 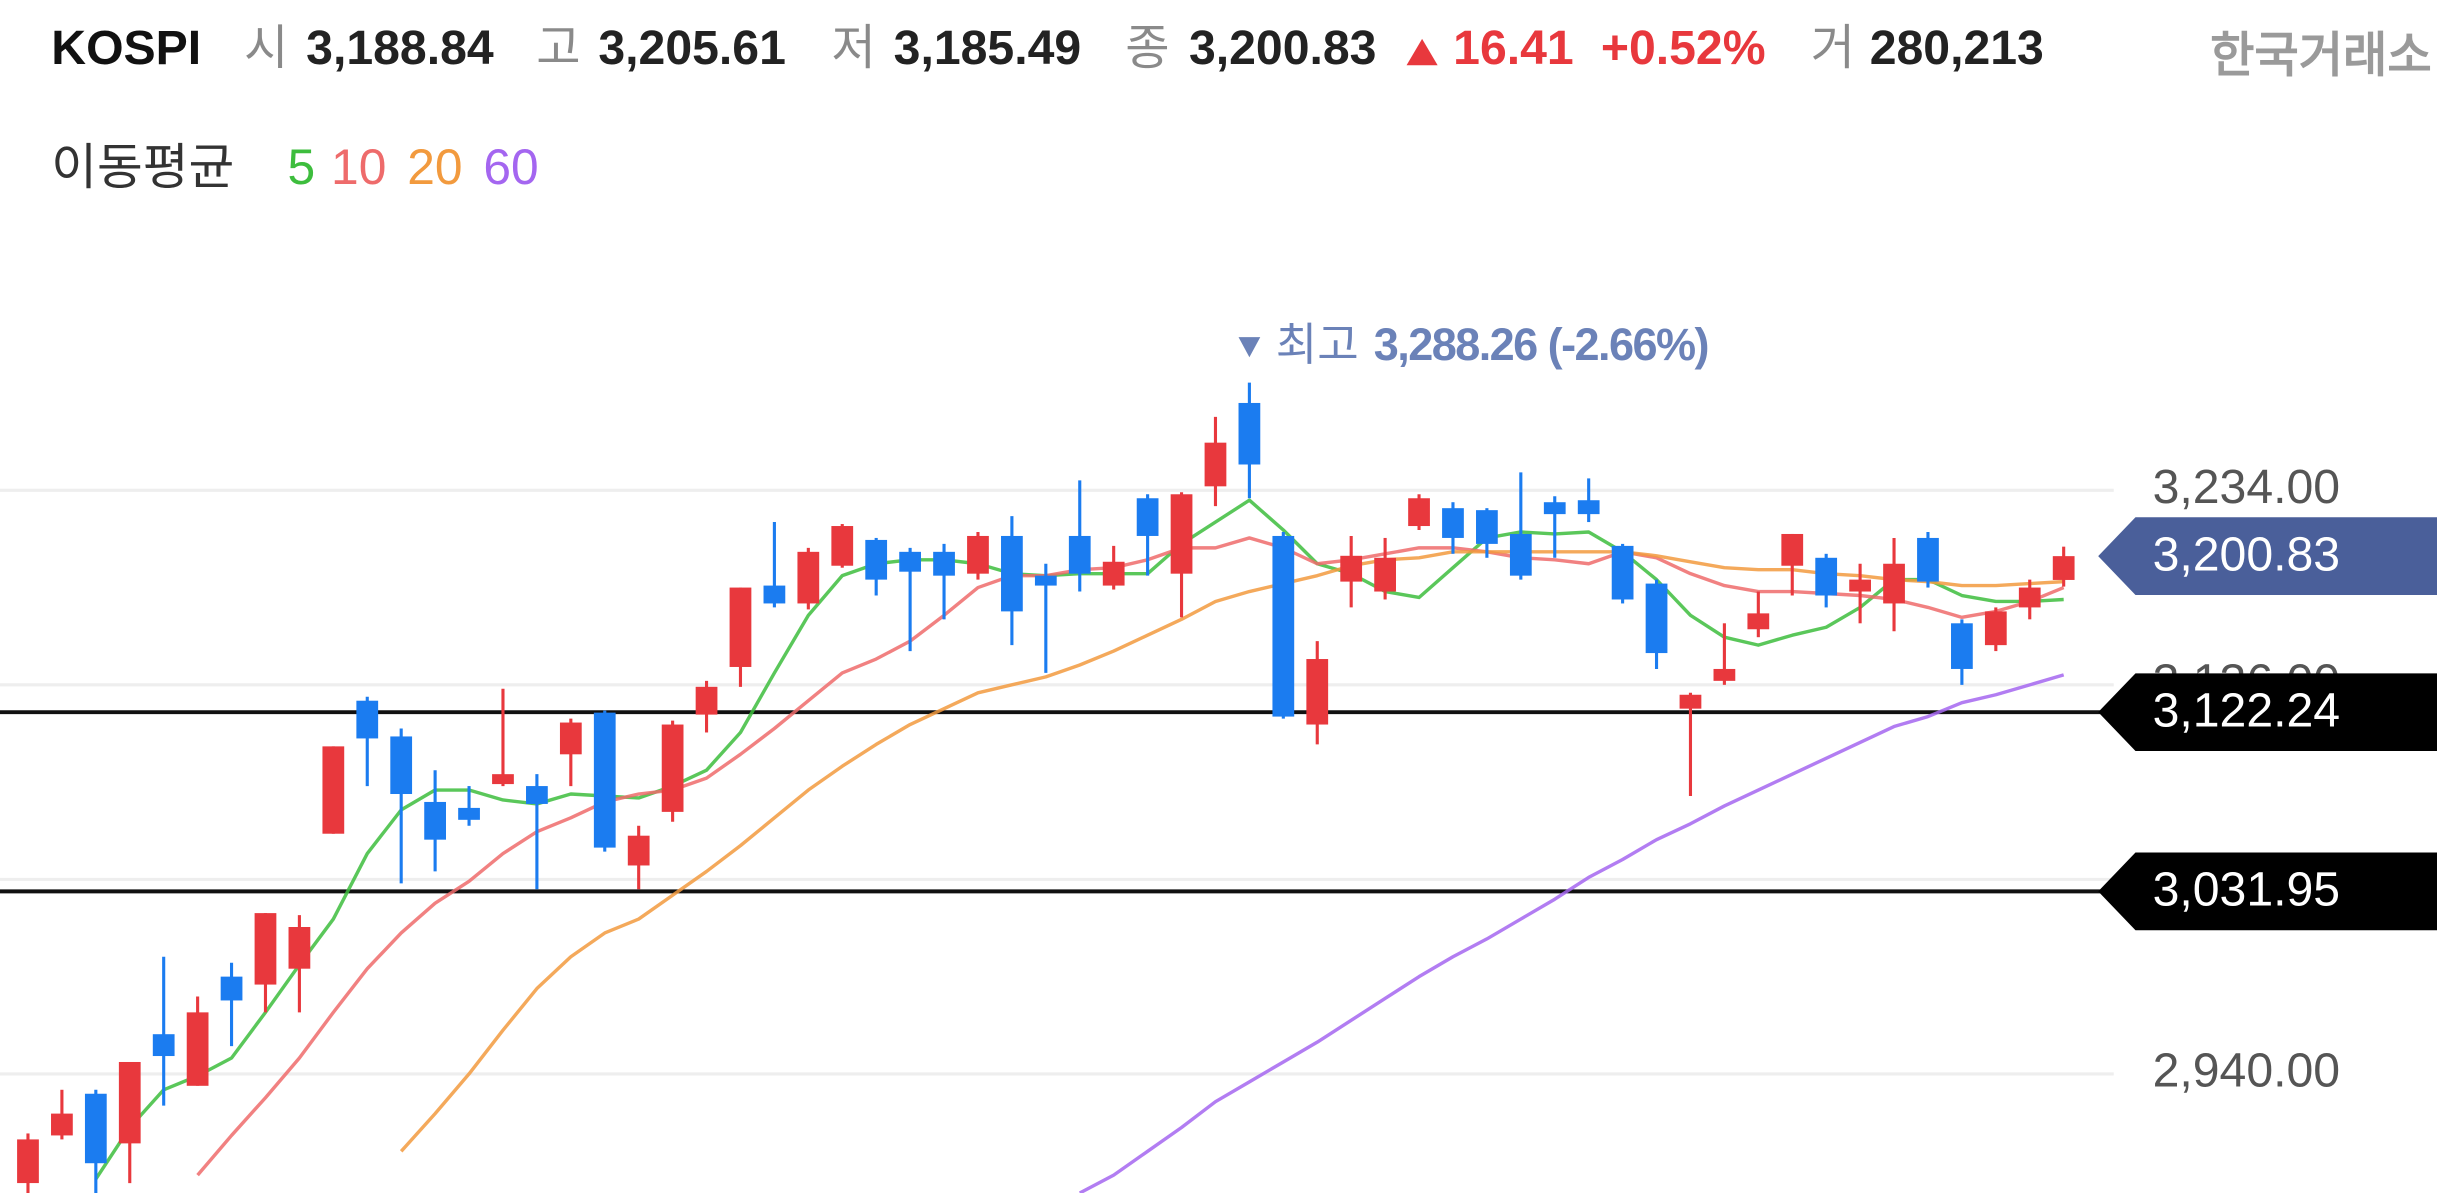 I want to click on annotation-text: 3,288.26 (-2.66%), so click(x=1541, y=344).